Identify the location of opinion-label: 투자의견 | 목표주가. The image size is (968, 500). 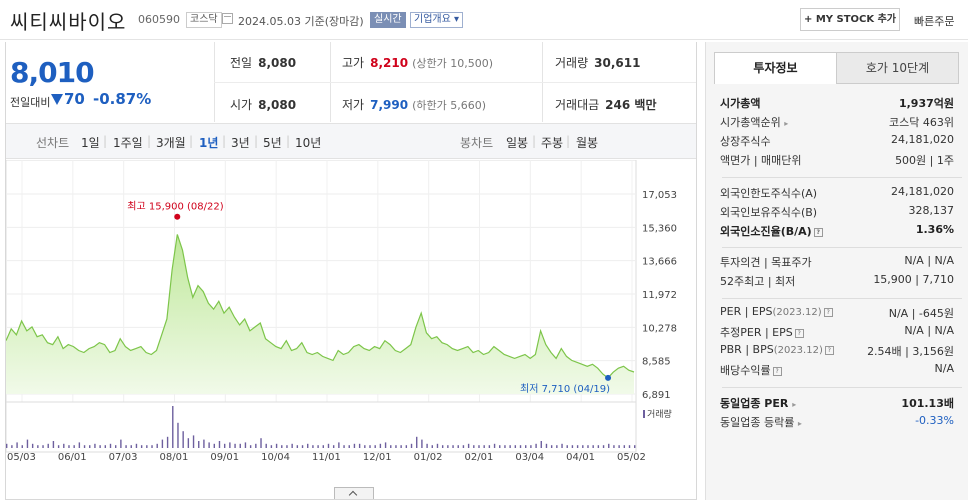
(766, 262).